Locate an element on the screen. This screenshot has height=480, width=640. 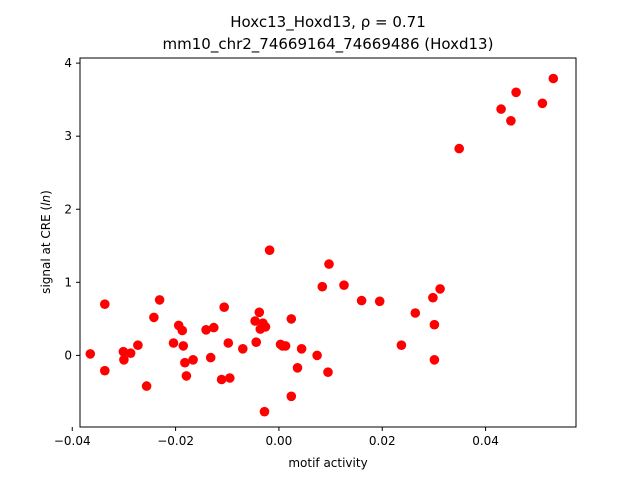
y-tick-label: 0 is located at coordinates (68, 355).